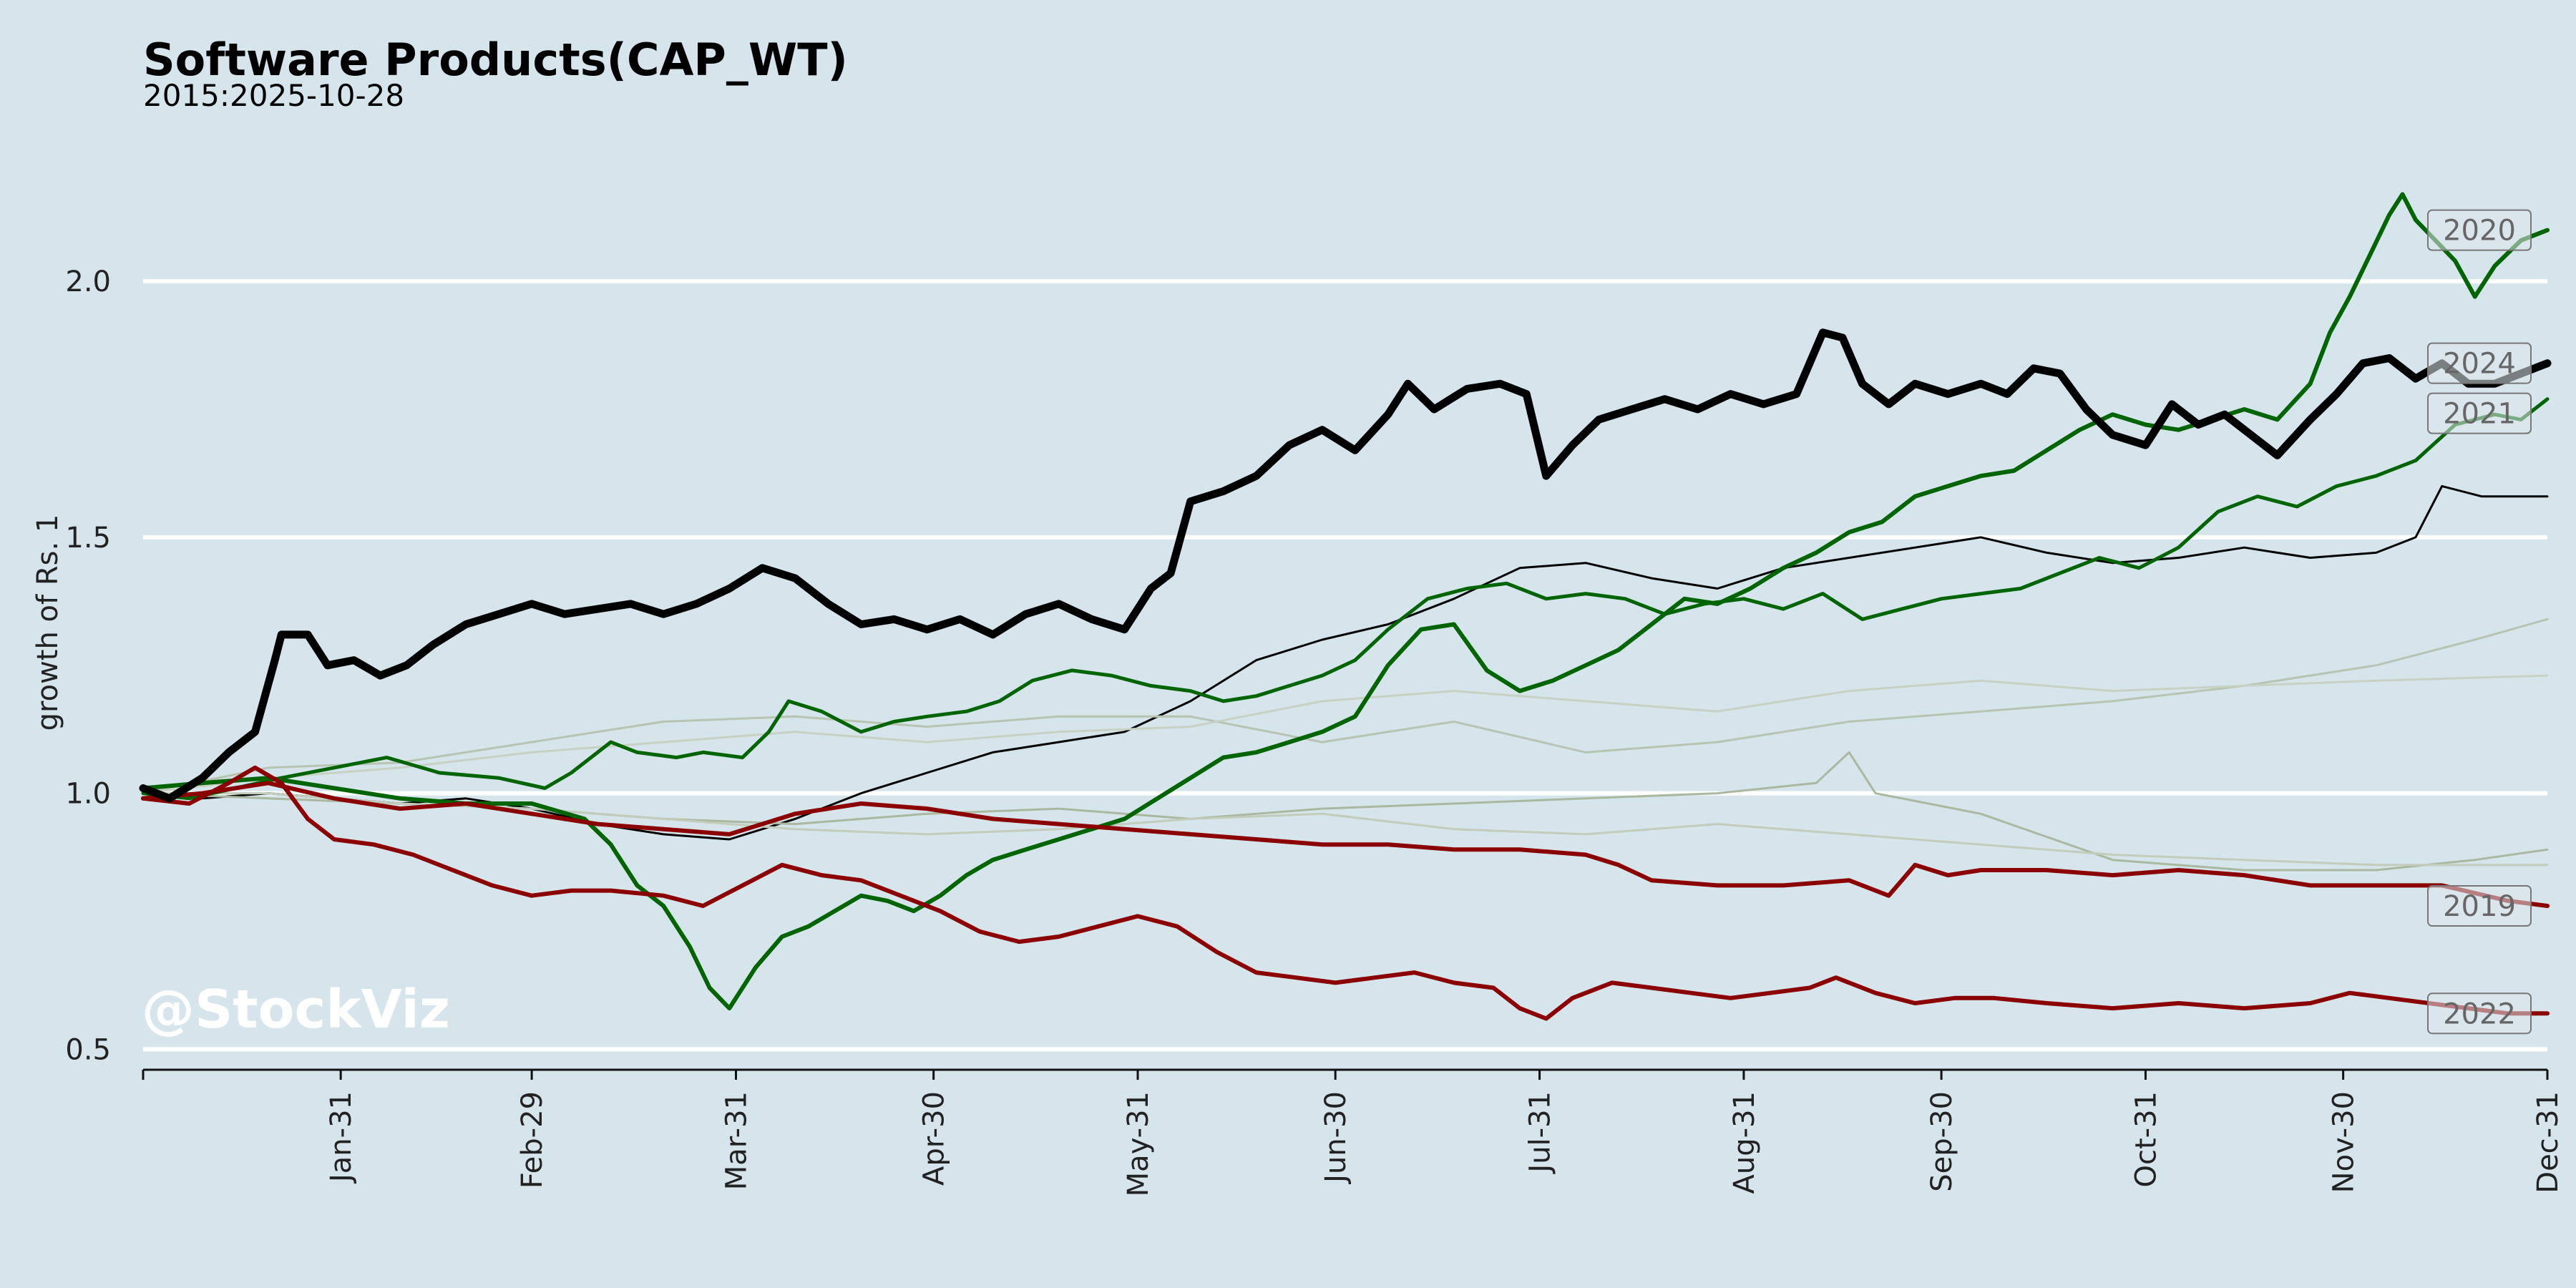 The width and height of the screenshot is (2576, 1288). Describe the element at coordinates (2548, 1142) in the screenshot. I see `x-tick-label: Dec-31` at that location.